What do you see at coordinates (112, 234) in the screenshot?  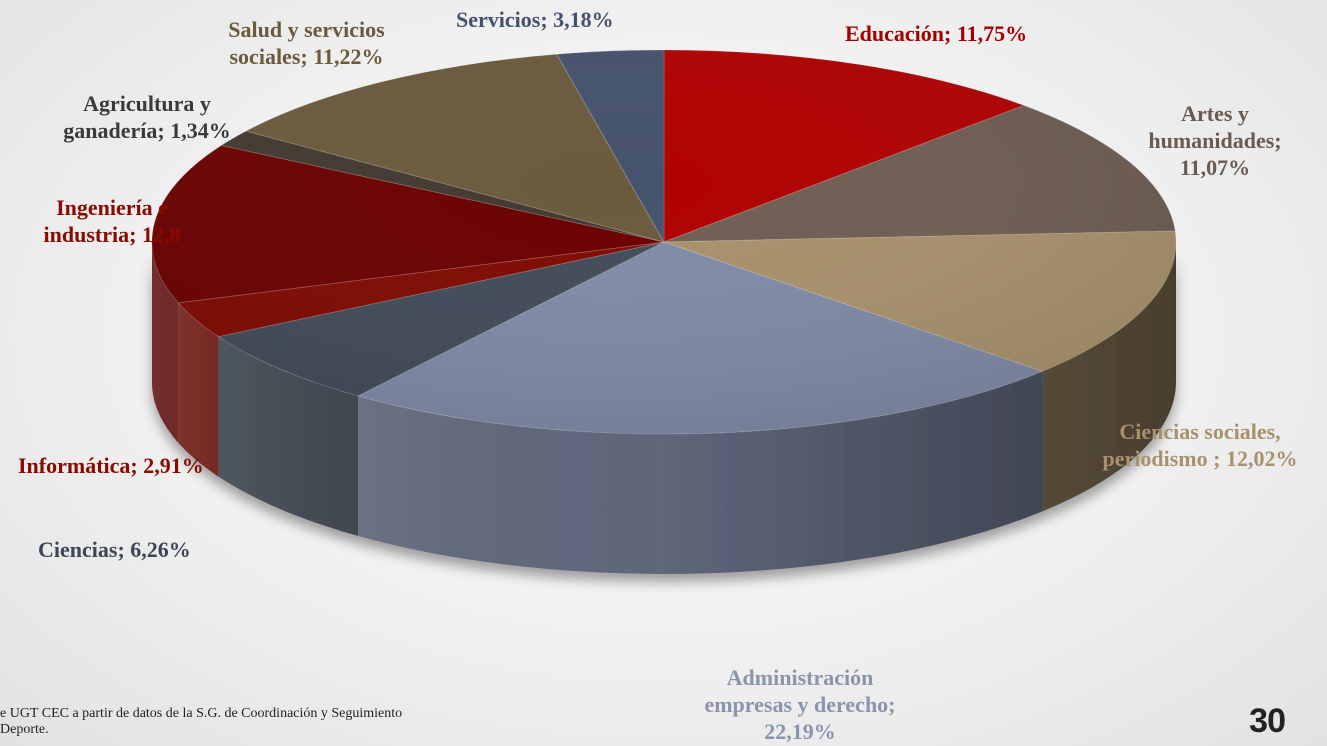 I see `label-ingenieria-line2: industria; 12,8` at bounding box center [112, 234].